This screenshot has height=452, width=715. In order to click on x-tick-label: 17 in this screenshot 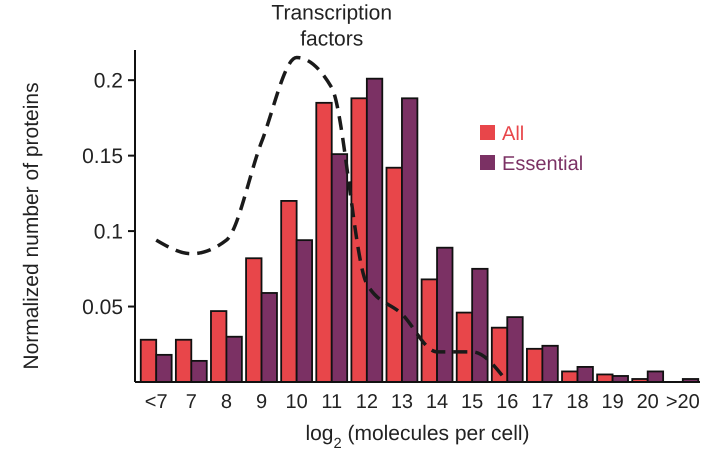, I will do `click(542, 402)`.